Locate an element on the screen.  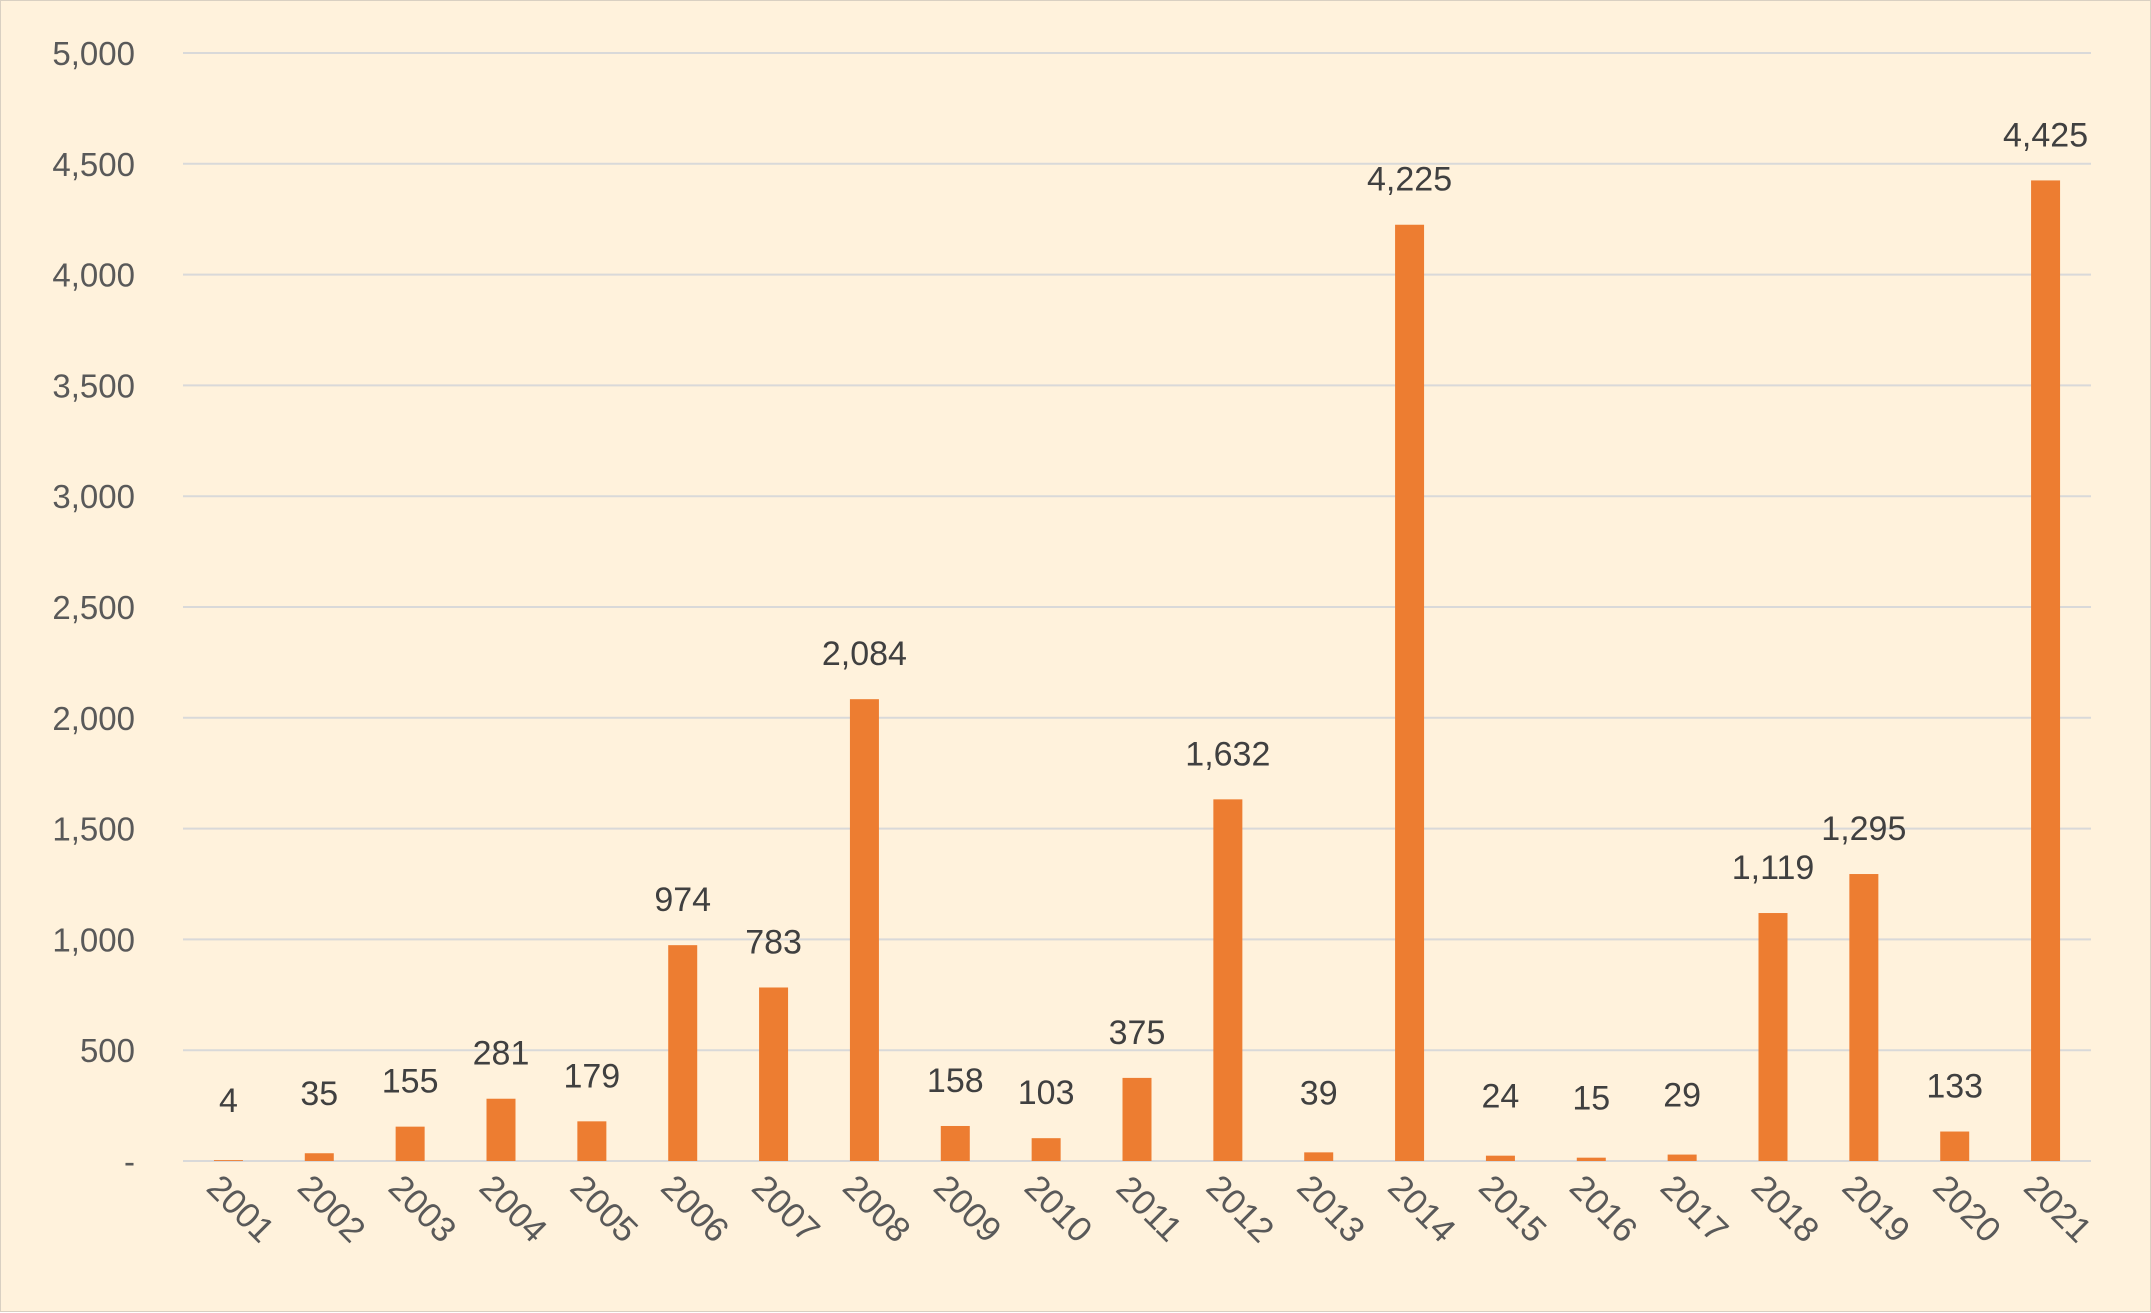
x-tick-label-2010: 2010 is located at coordinates (1058, 1209).